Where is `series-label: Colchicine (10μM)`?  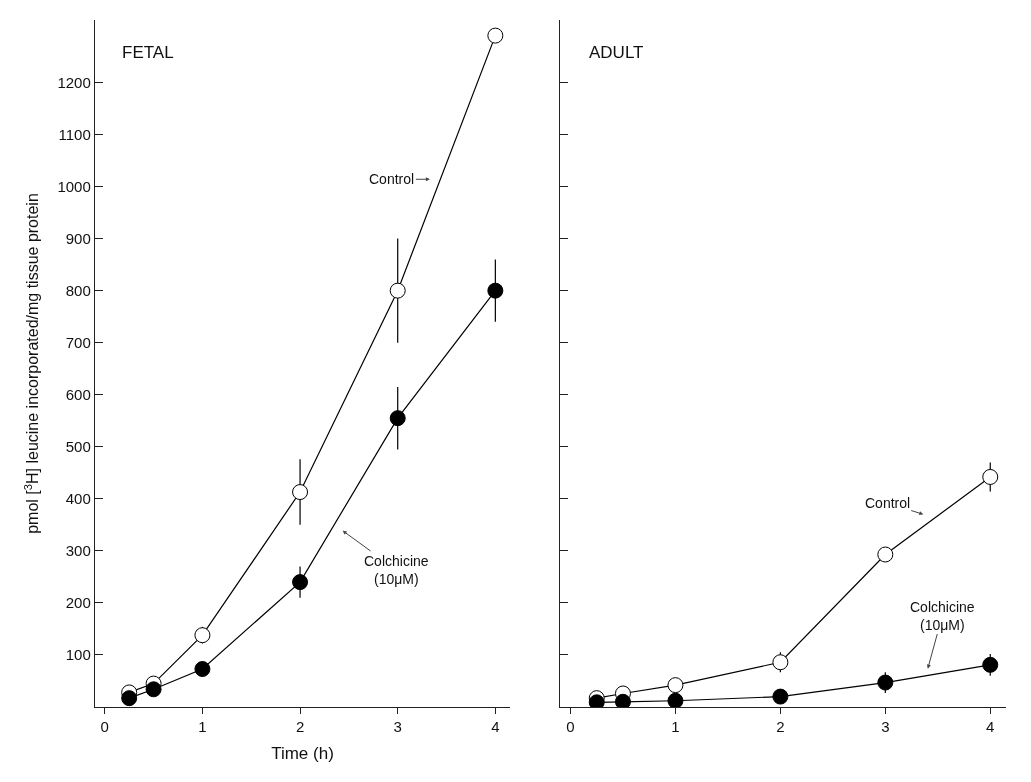 series-label: Colchicine (10μM) is located at coordinates (942, 616).